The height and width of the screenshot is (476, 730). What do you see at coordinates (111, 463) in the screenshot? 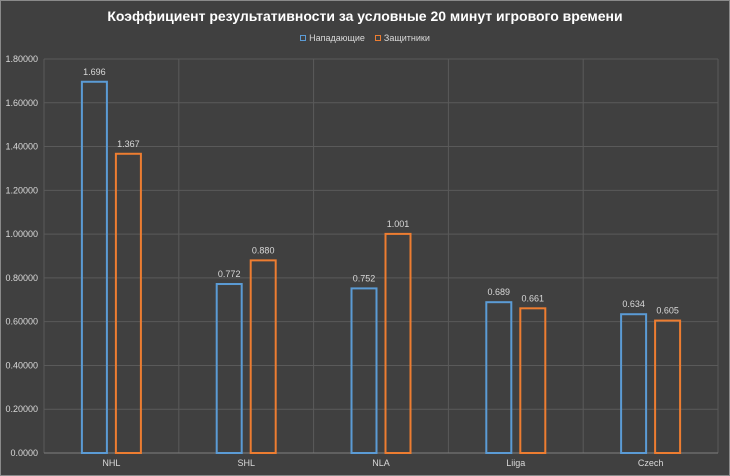
I see `x-tick-label: NHL` at bounding box center [111, 463].